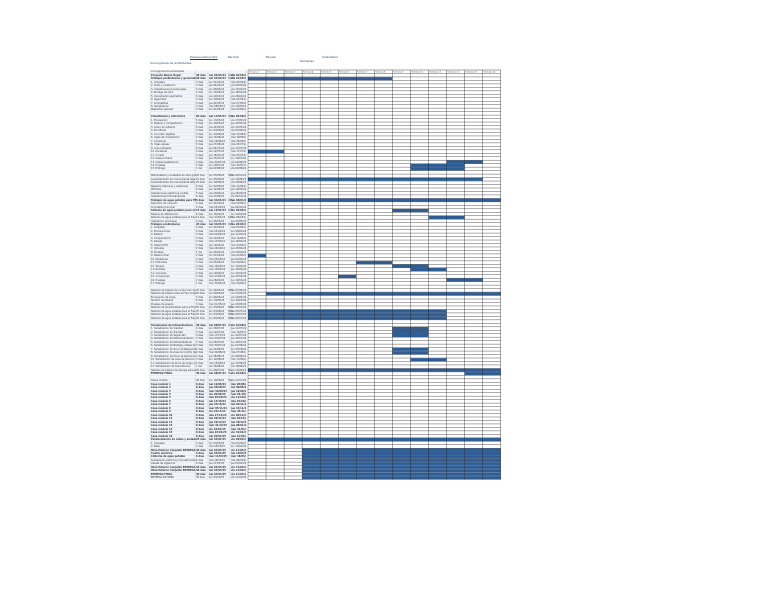 This screenshot has width=768, height=594. Describe the element at coordinates (173, 79) in the screenshot. I see `task-name: Trabajos preliminares y generales` at that location.